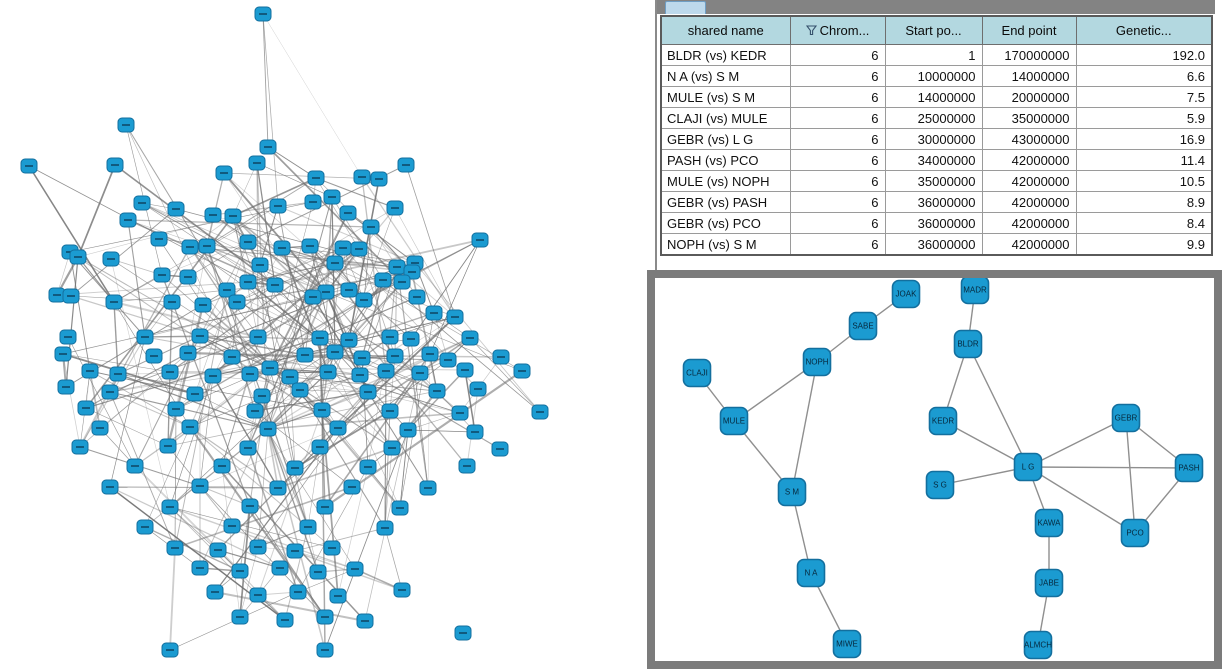  Describe the element at coordinates (725, 118) in the screenshot. I see `table-cell: CLAJI (vs) MULE` at that location.